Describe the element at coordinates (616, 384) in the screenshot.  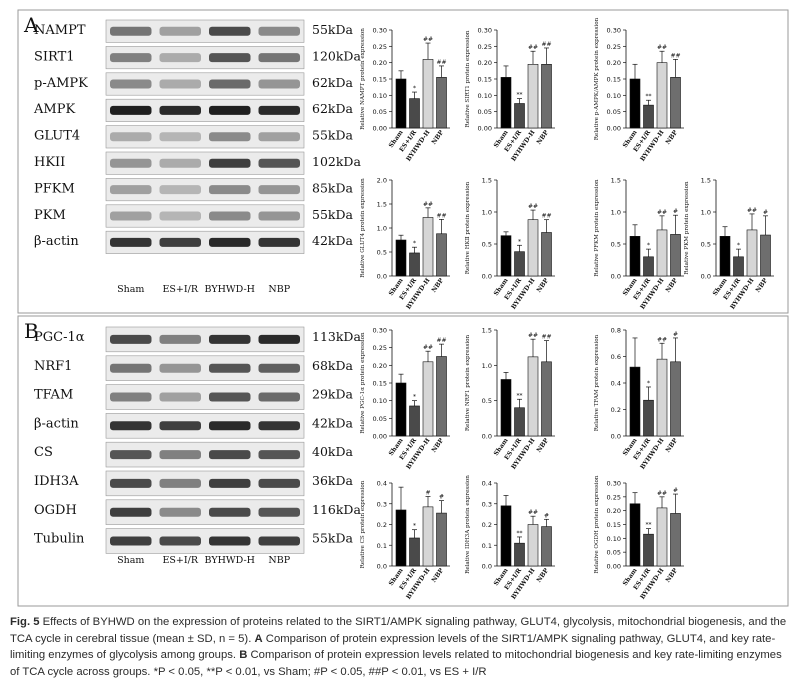
I see `y-tick-label: 0.4` at that location.